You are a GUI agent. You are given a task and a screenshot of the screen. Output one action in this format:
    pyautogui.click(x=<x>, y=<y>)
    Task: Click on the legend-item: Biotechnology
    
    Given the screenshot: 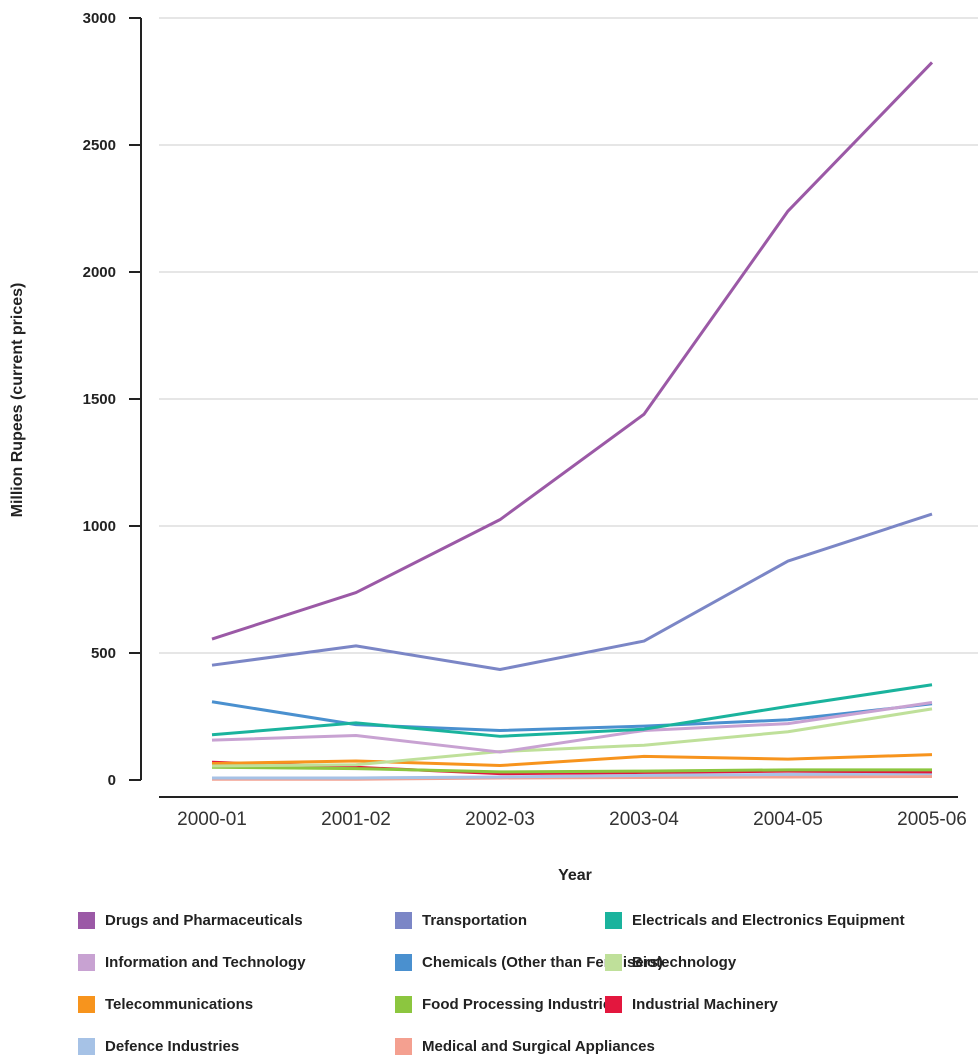 What is the action you would take?
    pyautogui.click(x=670, y=962)
    